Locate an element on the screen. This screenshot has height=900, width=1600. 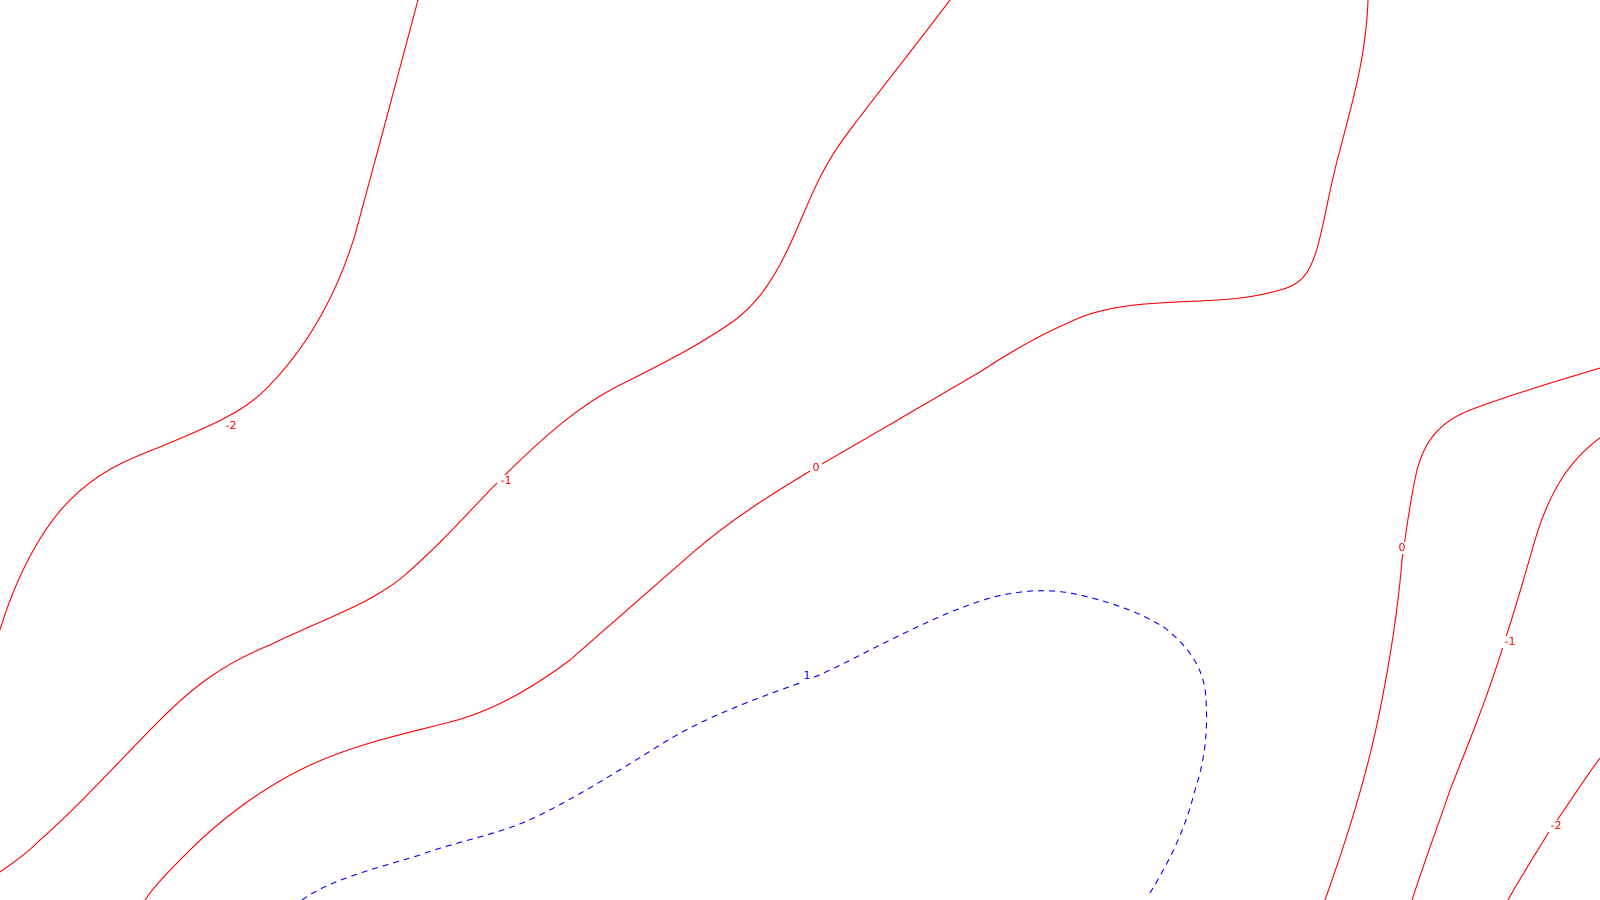
contour-label-neg1-right: -1 is located at coordinates (1510, 641).